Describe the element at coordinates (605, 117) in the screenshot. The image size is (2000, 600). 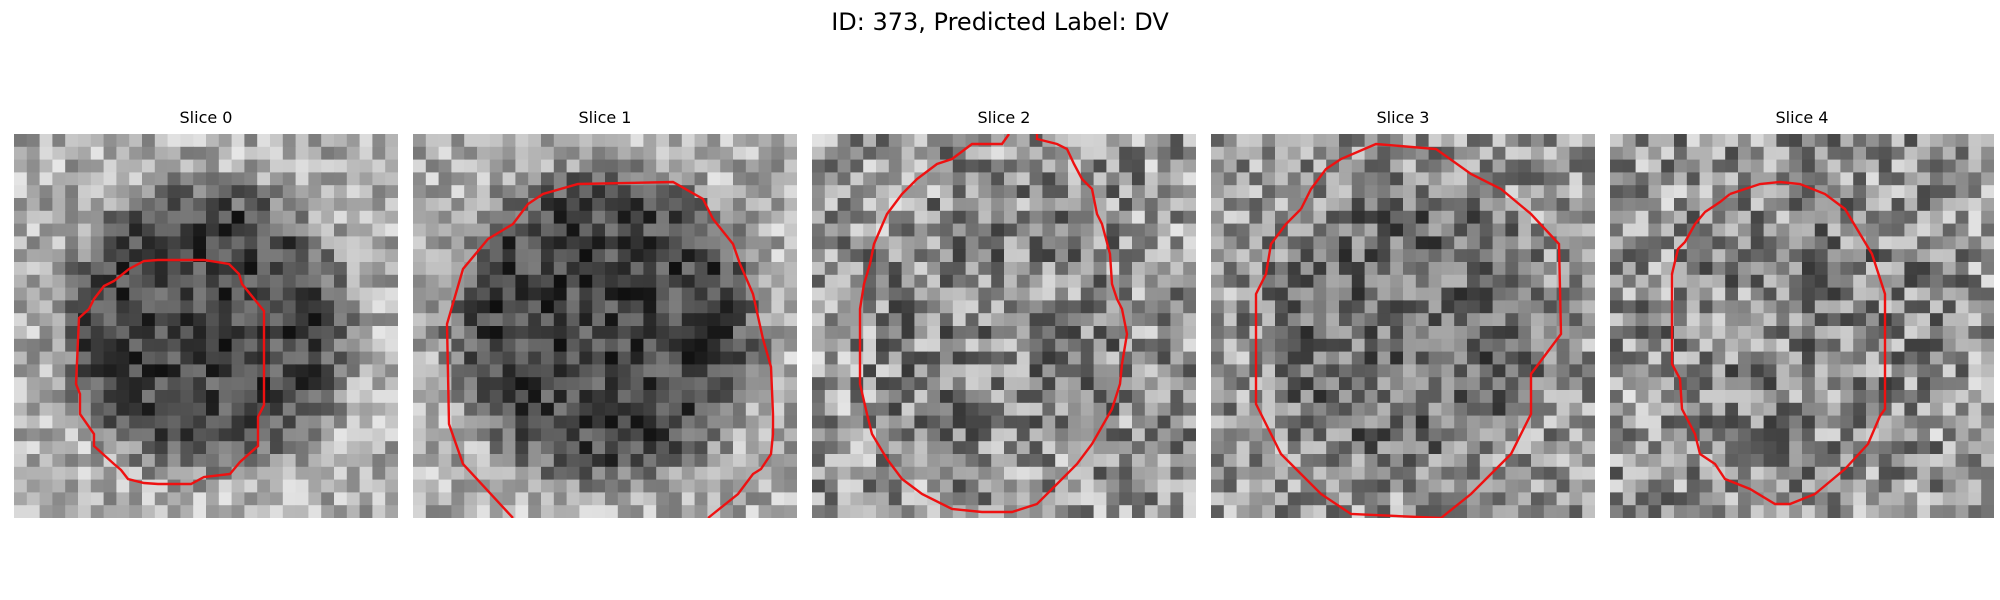
I see `slice-title: Slice 1` at that location.